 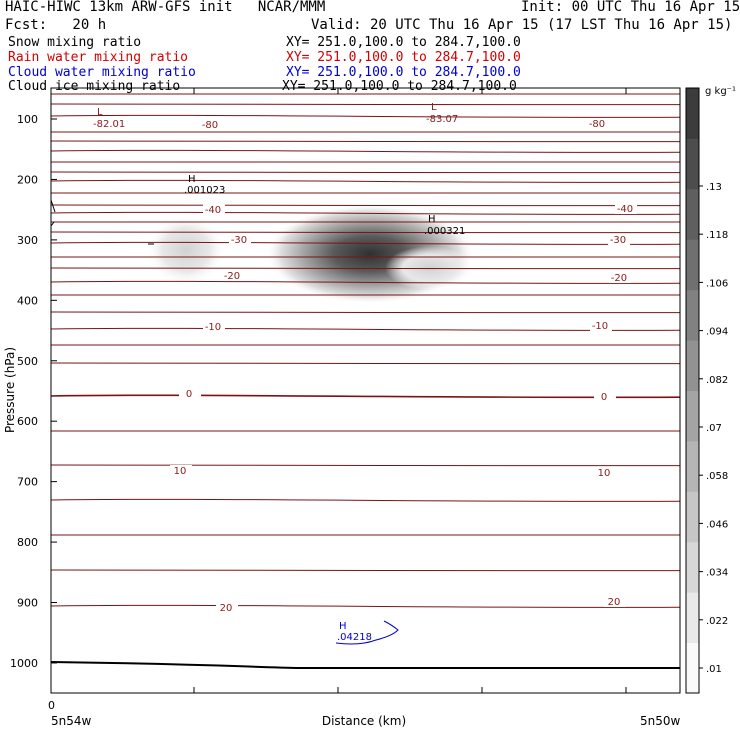 What do you see at coordinates (94, 86) in the screenshot?
I see `field-cloud-ice-name: Cloud ice mixing ratio` at bounding box center [94, 86].